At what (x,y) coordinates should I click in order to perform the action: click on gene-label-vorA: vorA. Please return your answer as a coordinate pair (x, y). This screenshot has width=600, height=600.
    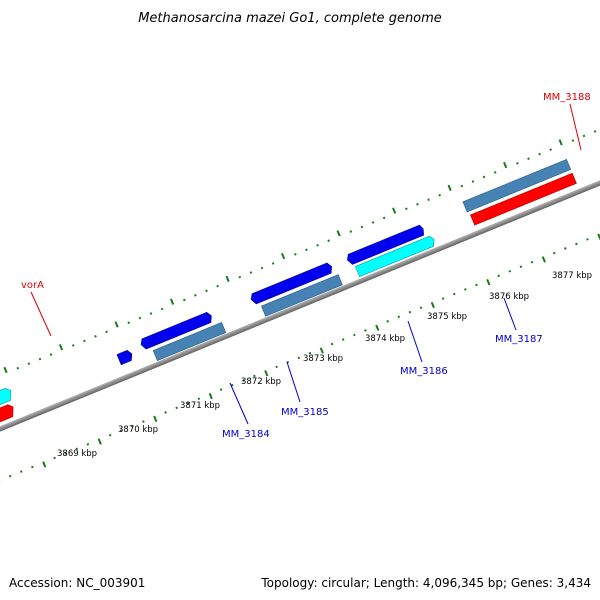
    Looking at the image, I should click on (32, 285).